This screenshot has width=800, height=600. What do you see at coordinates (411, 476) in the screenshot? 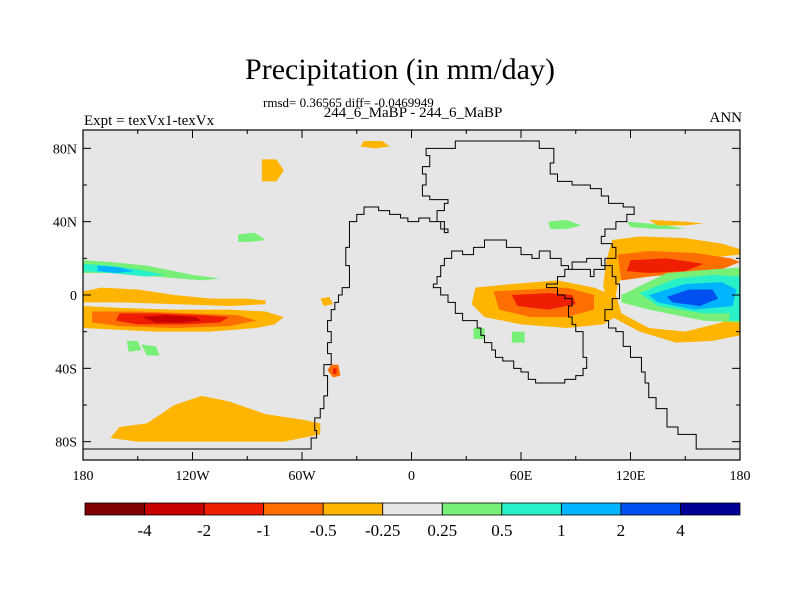
I see `x-tick-label: 0` at bounding box center [411, 476].